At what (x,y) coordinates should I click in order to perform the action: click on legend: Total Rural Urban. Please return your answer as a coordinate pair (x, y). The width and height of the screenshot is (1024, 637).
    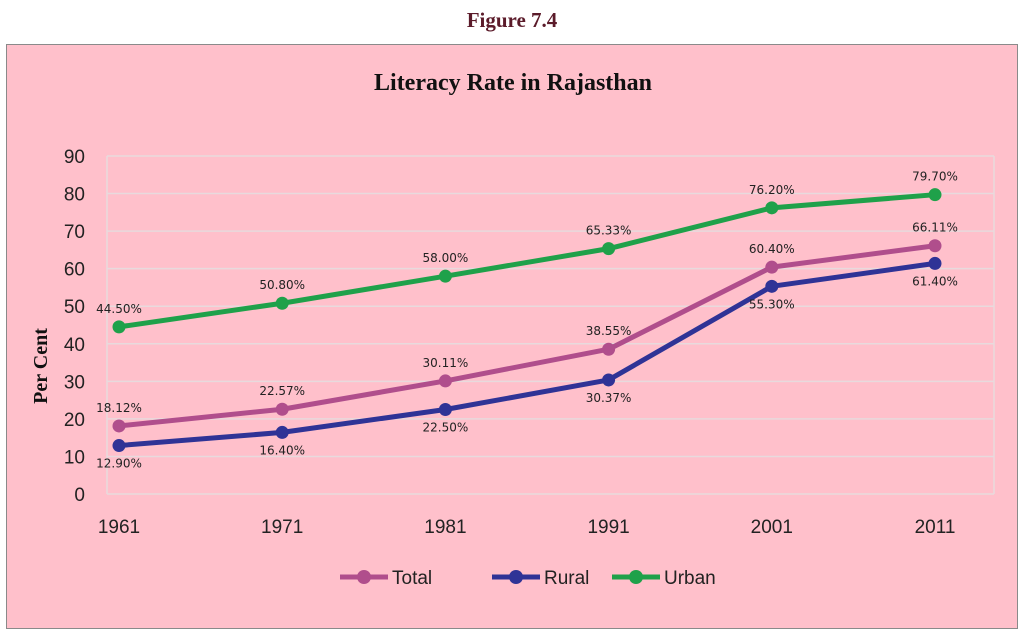
    Looking at the image, I should click on (528, 578).